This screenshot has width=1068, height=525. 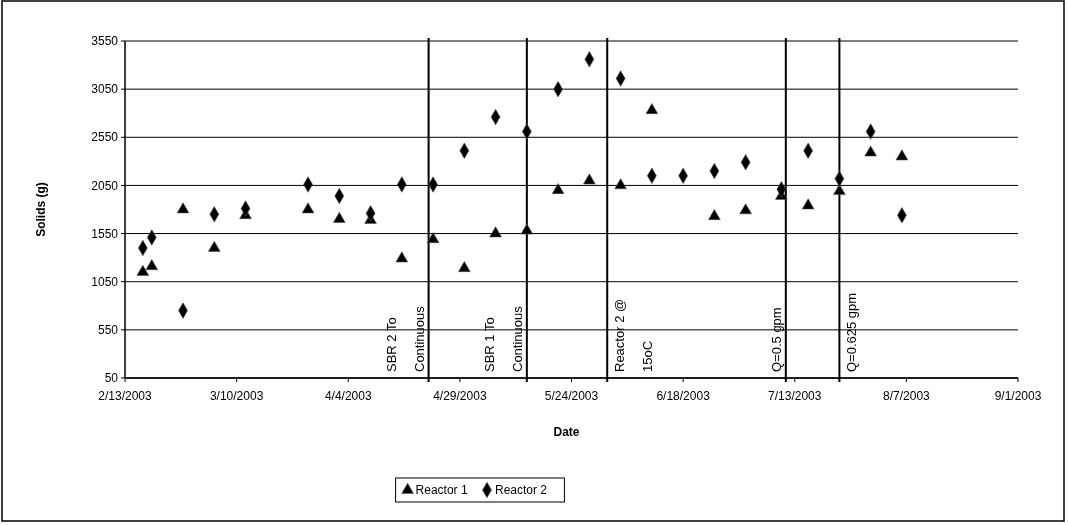 I want to click on x-tick-label: 3/10/2003, so click(x=236, y=396).